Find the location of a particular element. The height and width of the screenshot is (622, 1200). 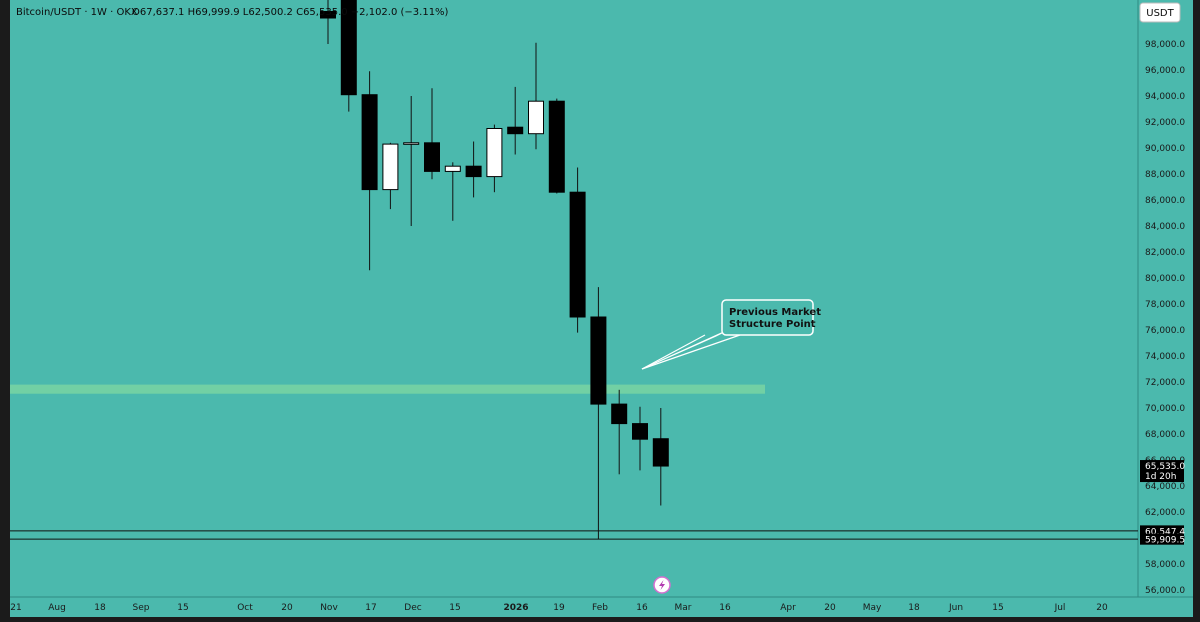

date-label: Dec is located at coordinates (412, 608).